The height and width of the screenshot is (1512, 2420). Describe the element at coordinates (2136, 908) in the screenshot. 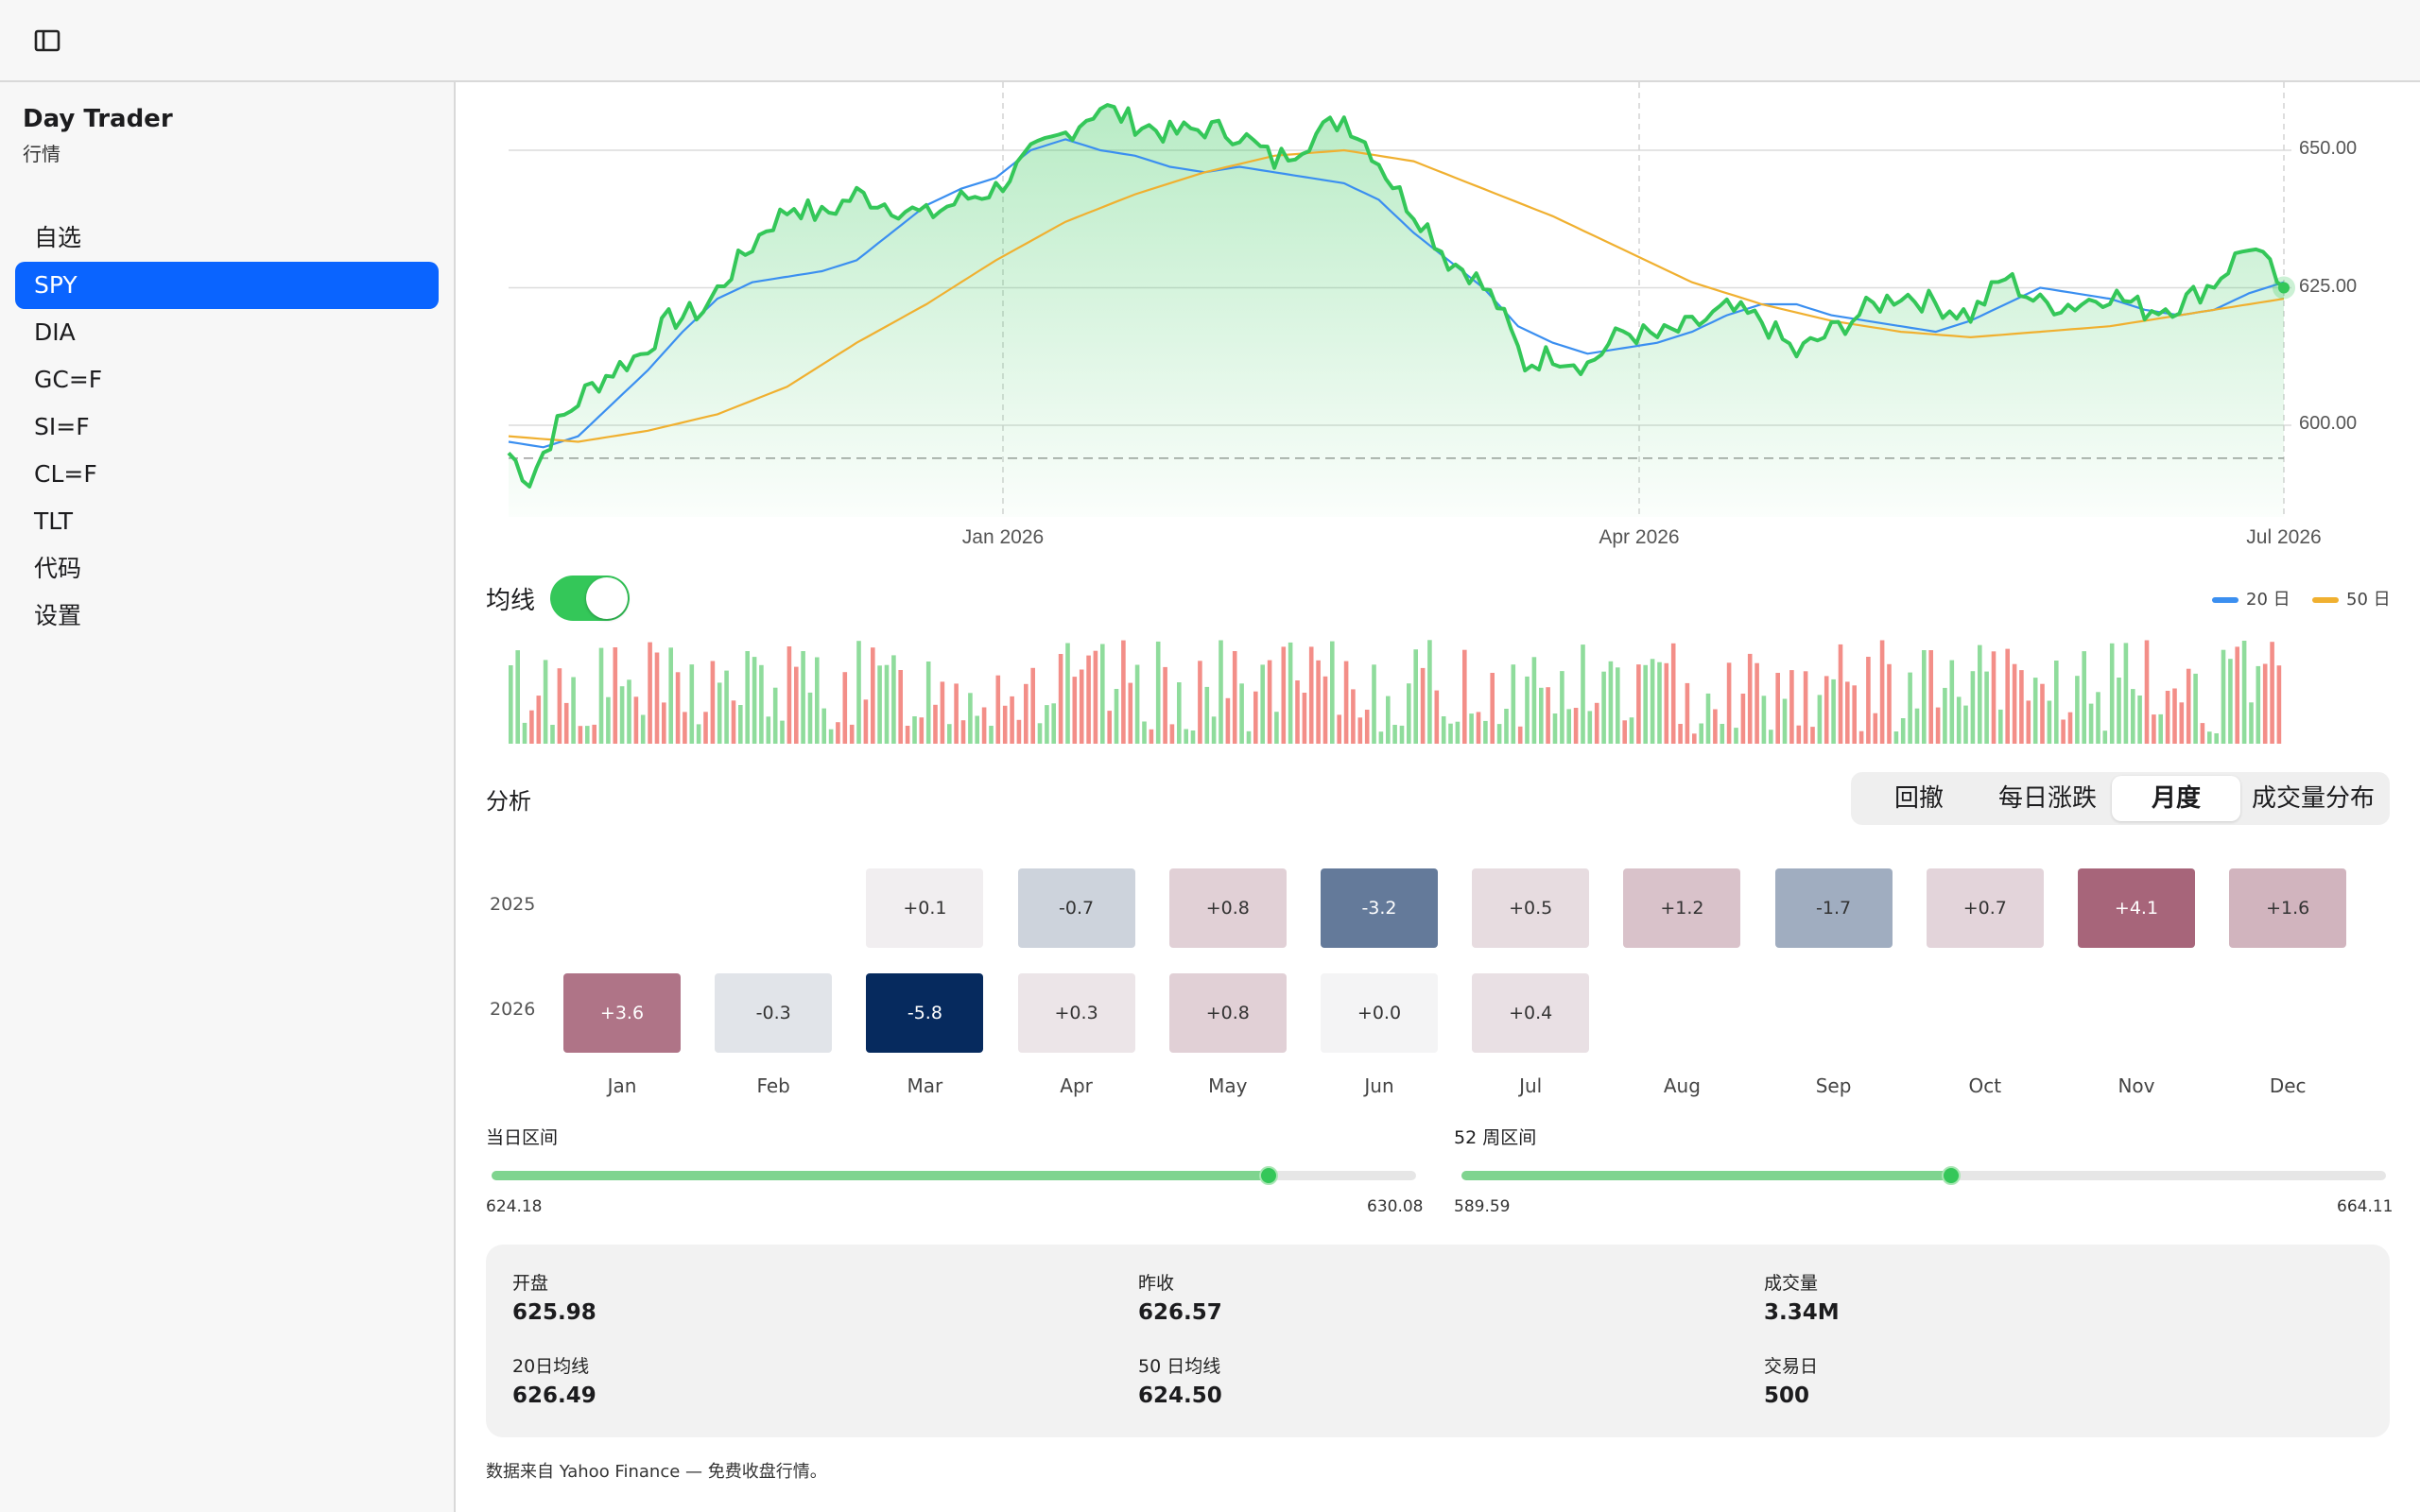

I see `heatmap-cell: +4.1` at that location.